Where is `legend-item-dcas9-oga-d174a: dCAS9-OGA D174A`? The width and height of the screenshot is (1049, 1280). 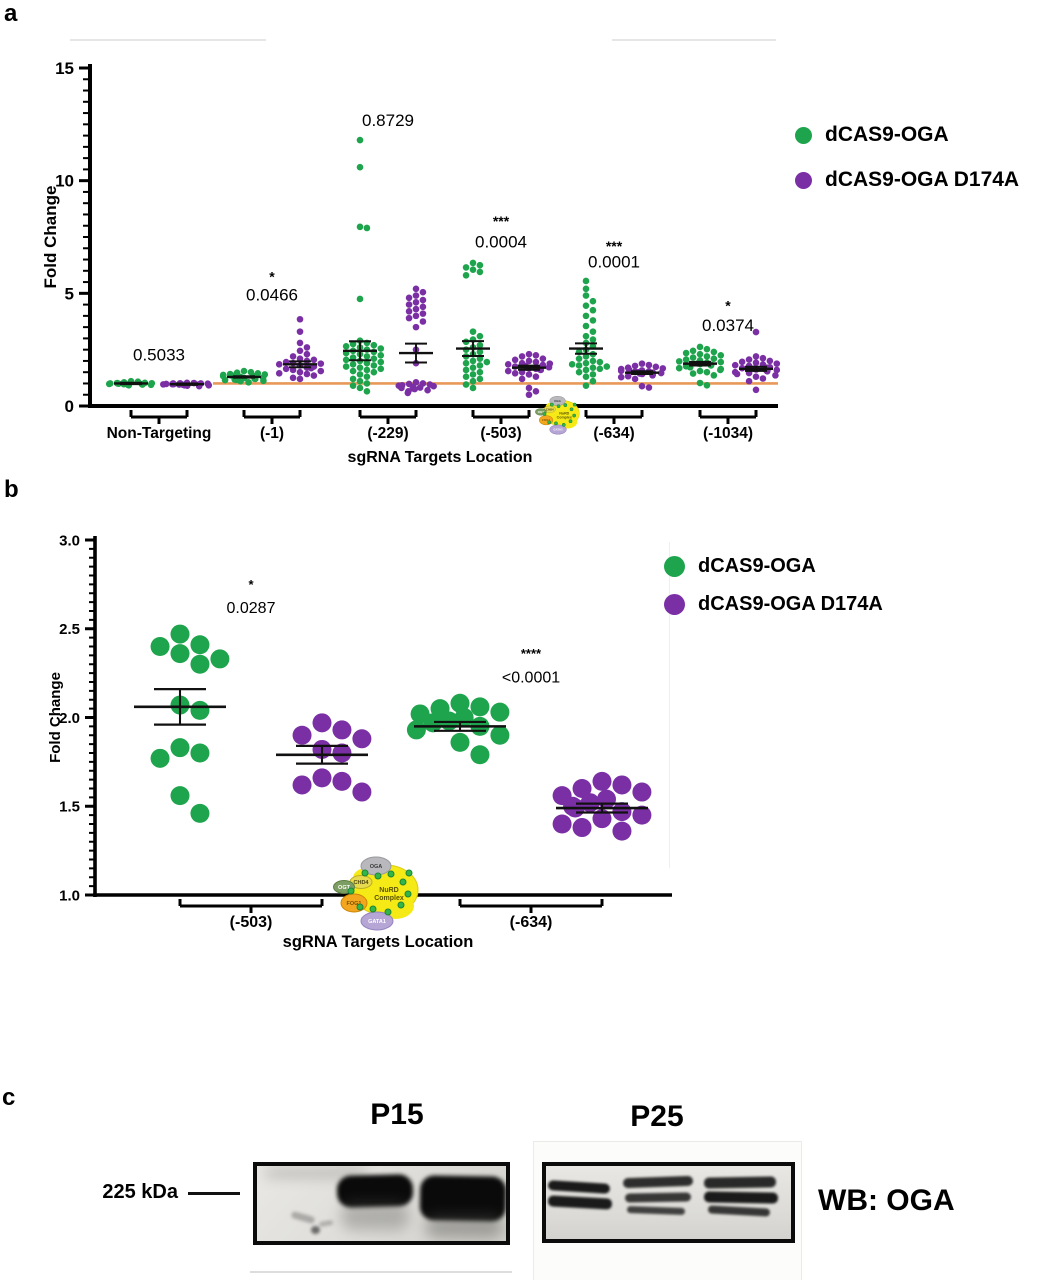 legend-item-dcas9-oga-d174a: dCAS9-OGA D174A is located at coordinates (907, 180).